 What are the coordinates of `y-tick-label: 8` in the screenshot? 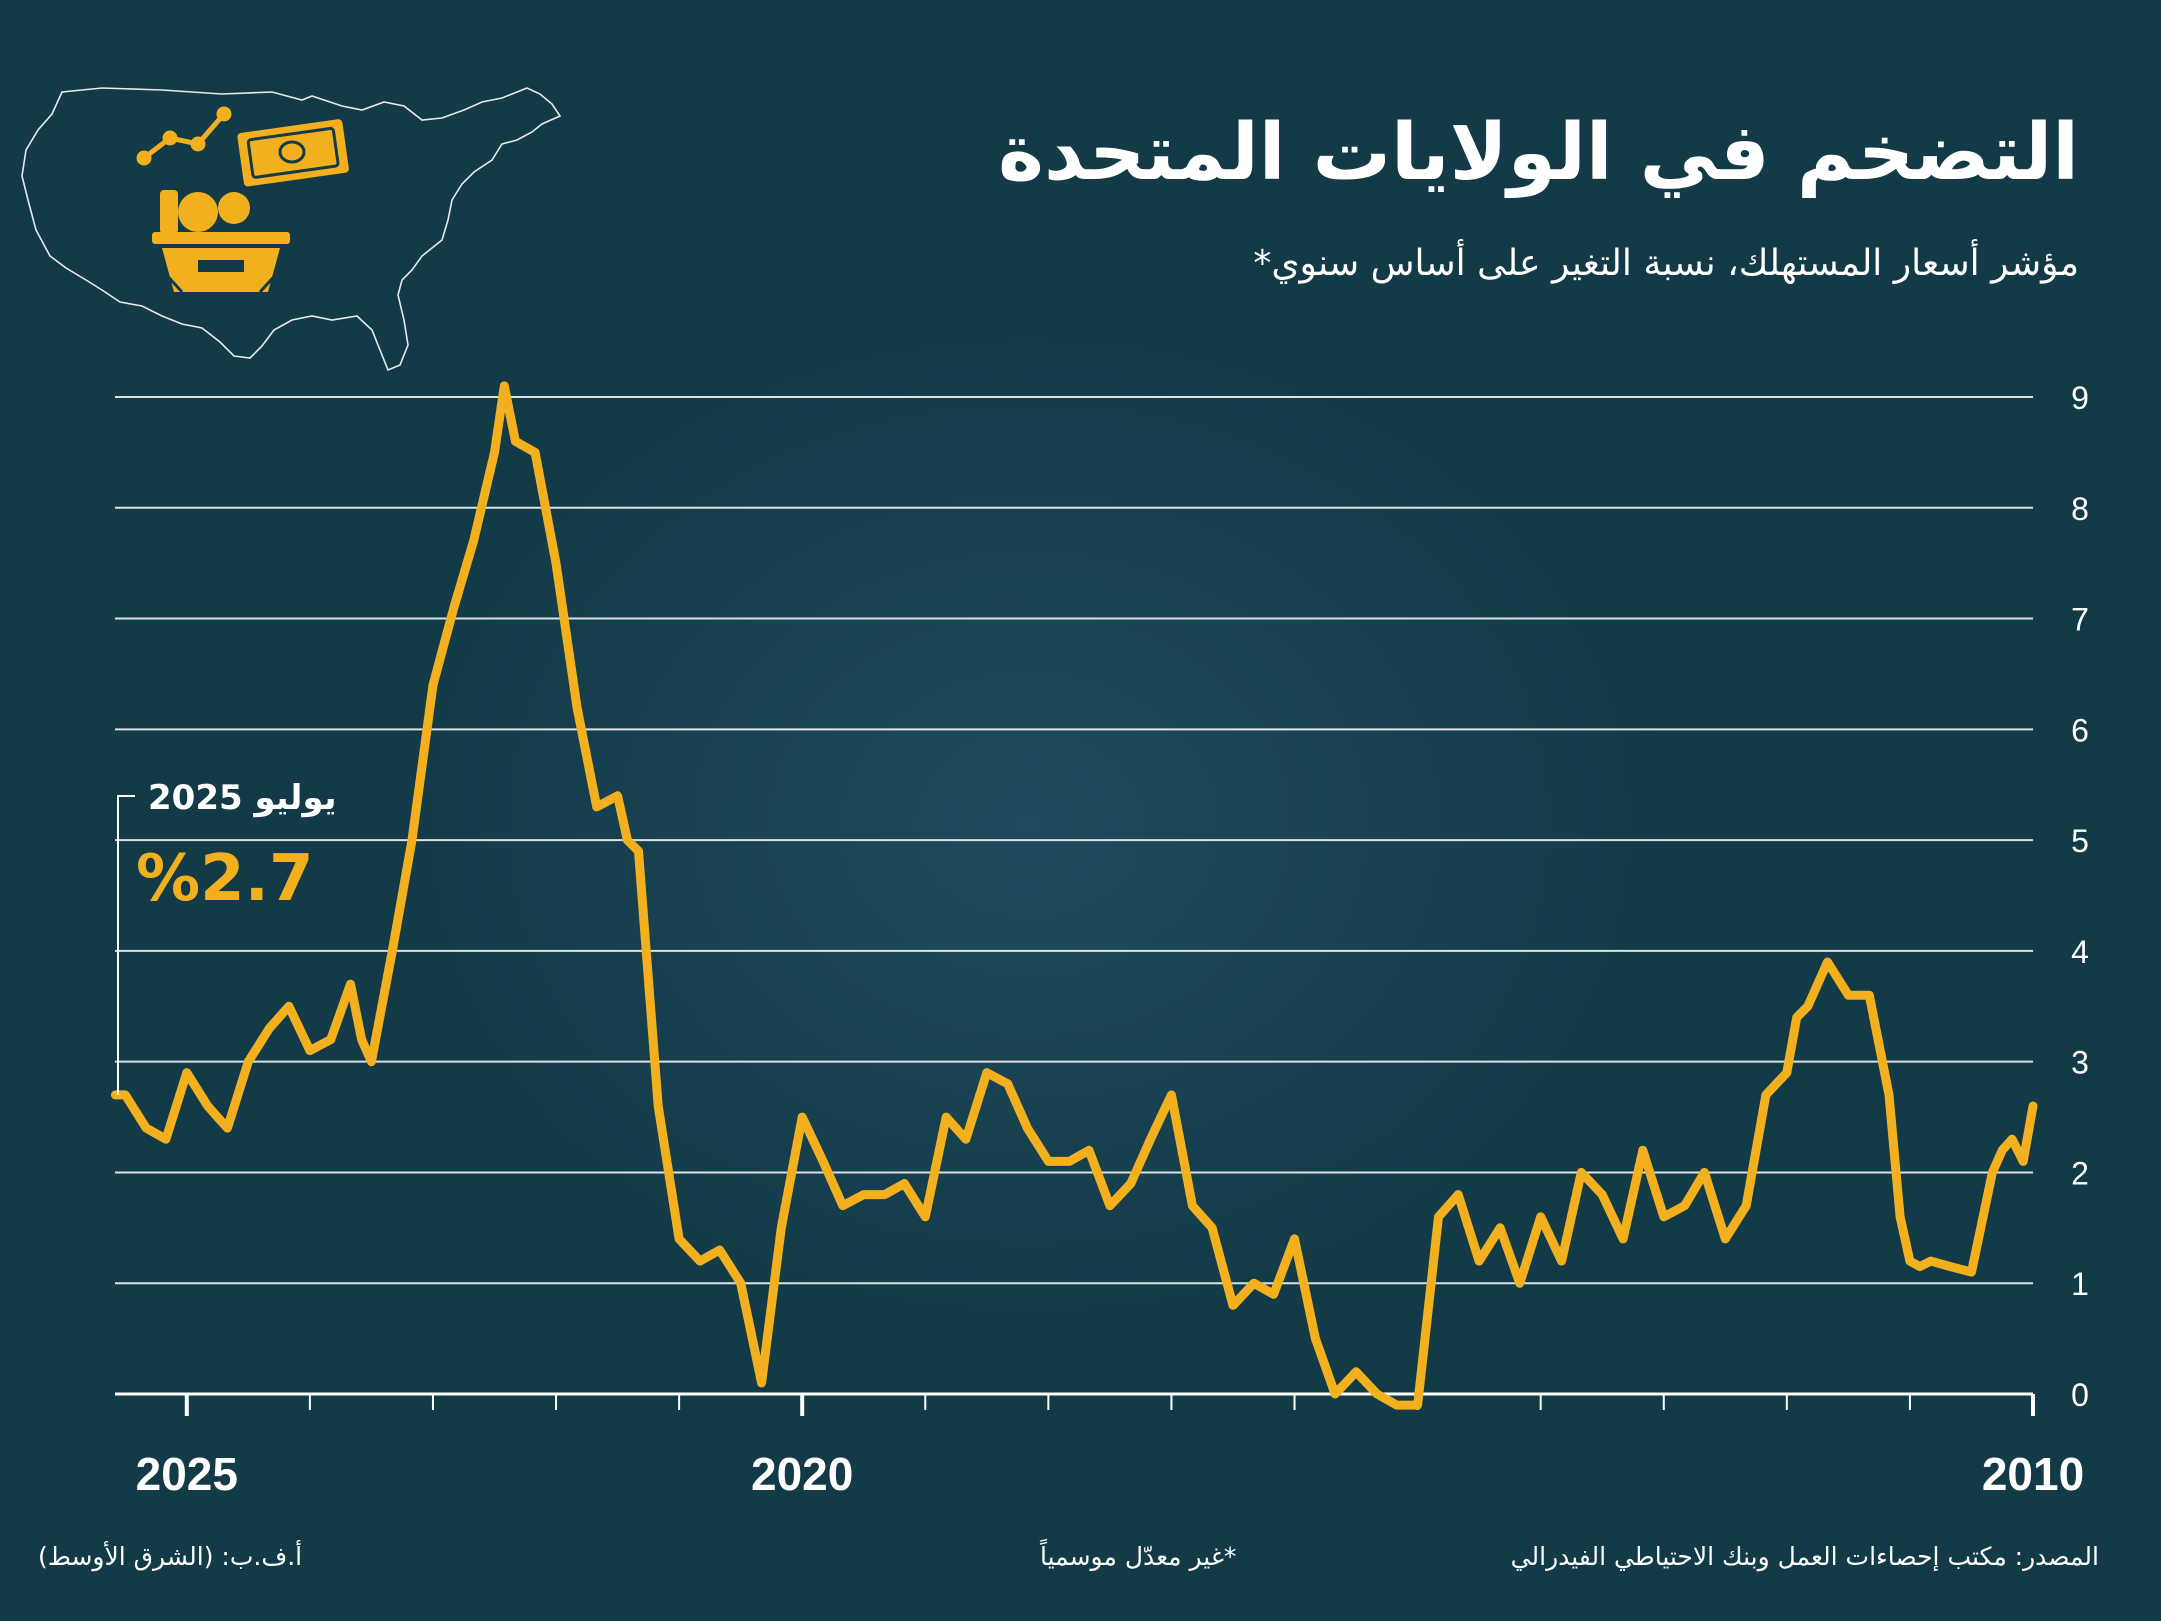 It's located at (2080, 509).